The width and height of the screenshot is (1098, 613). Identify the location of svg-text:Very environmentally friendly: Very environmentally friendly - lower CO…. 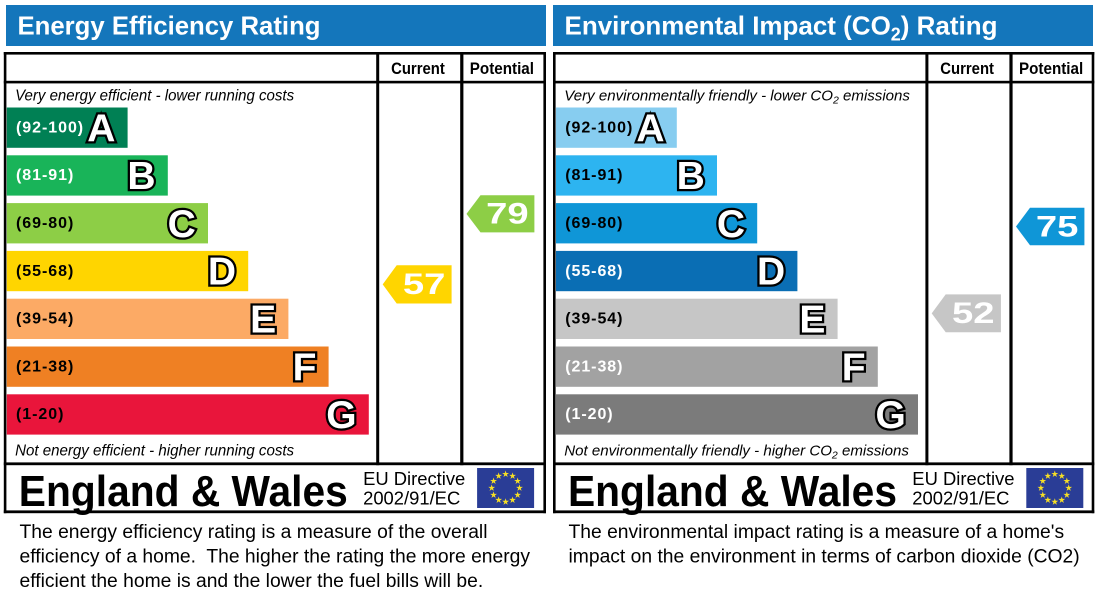
(737, 96).